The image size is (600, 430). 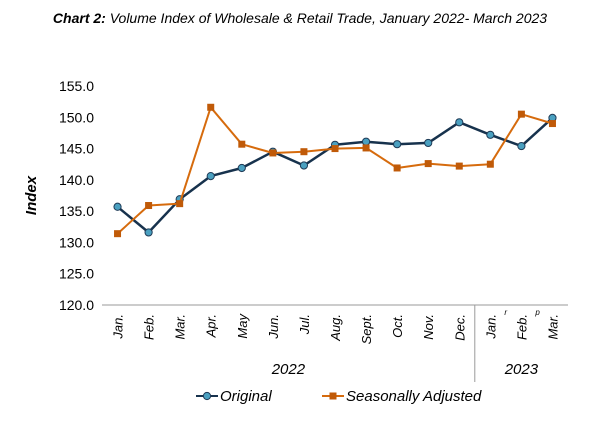 What do you see at coordinates (76, 305) in the screenshot?
I see `y-tick-label: 120.0` at bounding box center [76, 305].